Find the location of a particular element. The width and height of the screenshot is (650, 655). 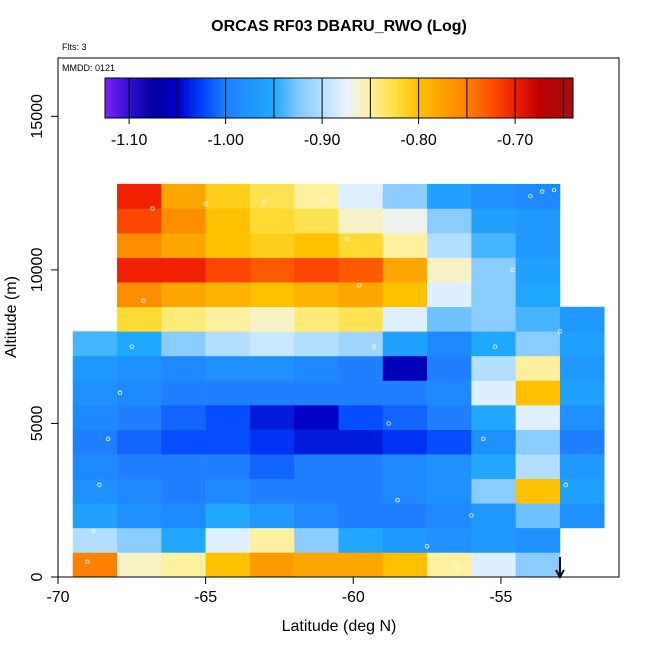

y-tick-label: 15000 is located at coordinates (37, 116).